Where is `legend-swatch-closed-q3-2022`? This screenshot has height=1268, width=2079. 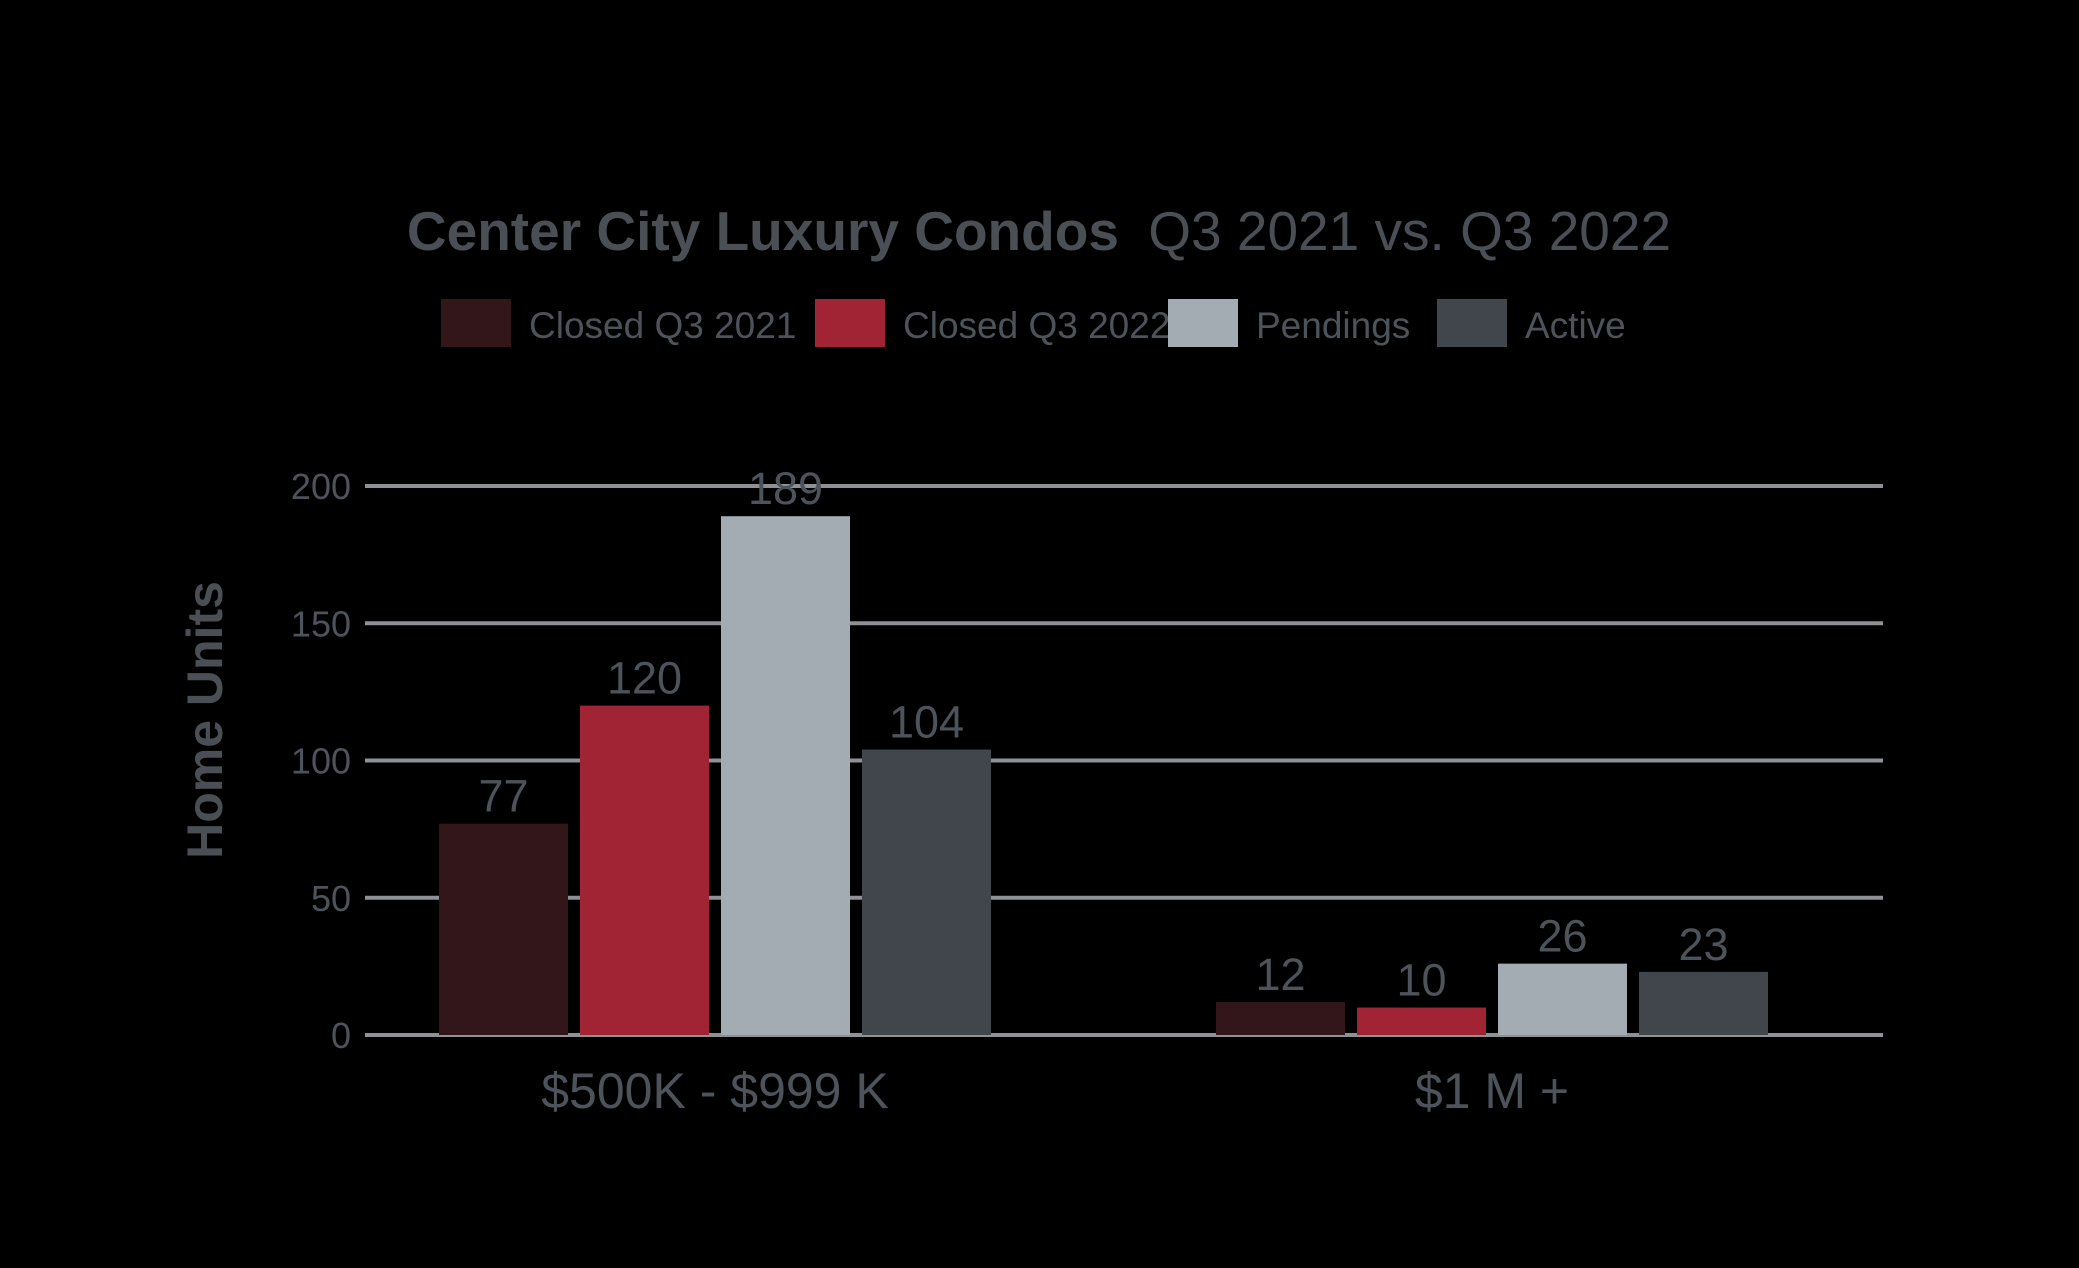
legend-swatch-closed-q3-2022 is located at coordinates (850, 323).